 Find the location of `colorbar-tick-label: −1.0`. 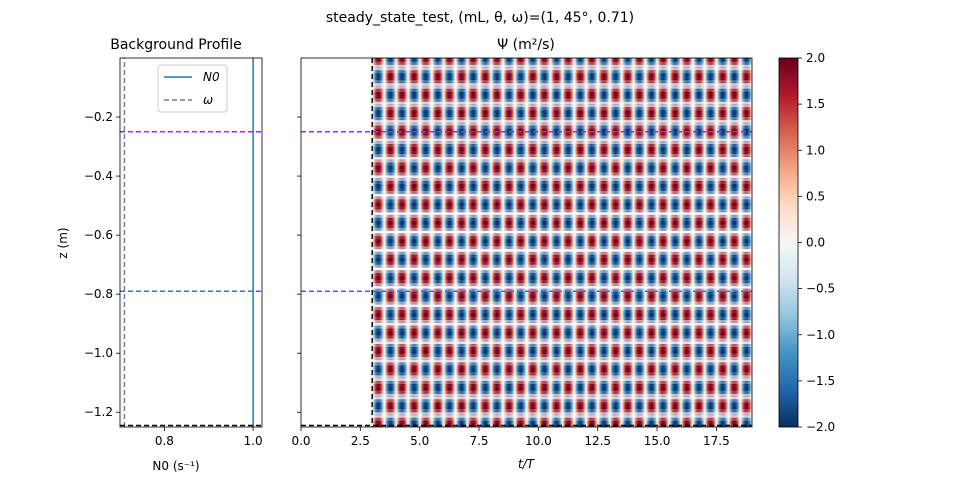

colorbar-tick-label: −1.0 is located at coordinates (820, 335).